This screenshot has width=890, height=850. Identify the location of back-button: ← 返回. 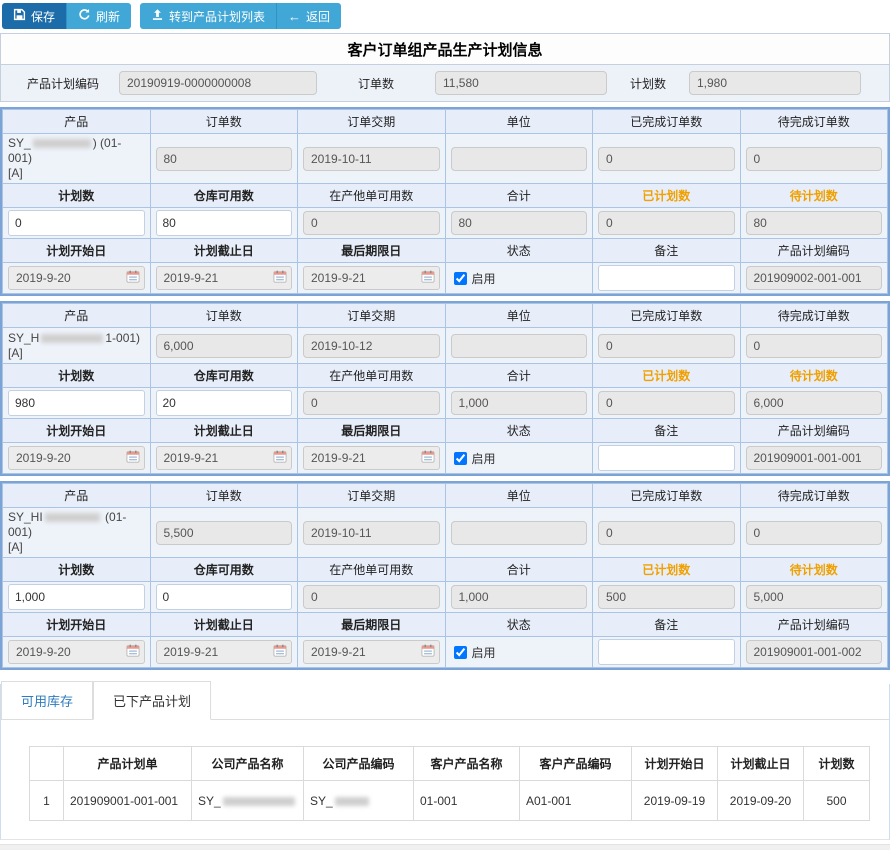
(309, 16).